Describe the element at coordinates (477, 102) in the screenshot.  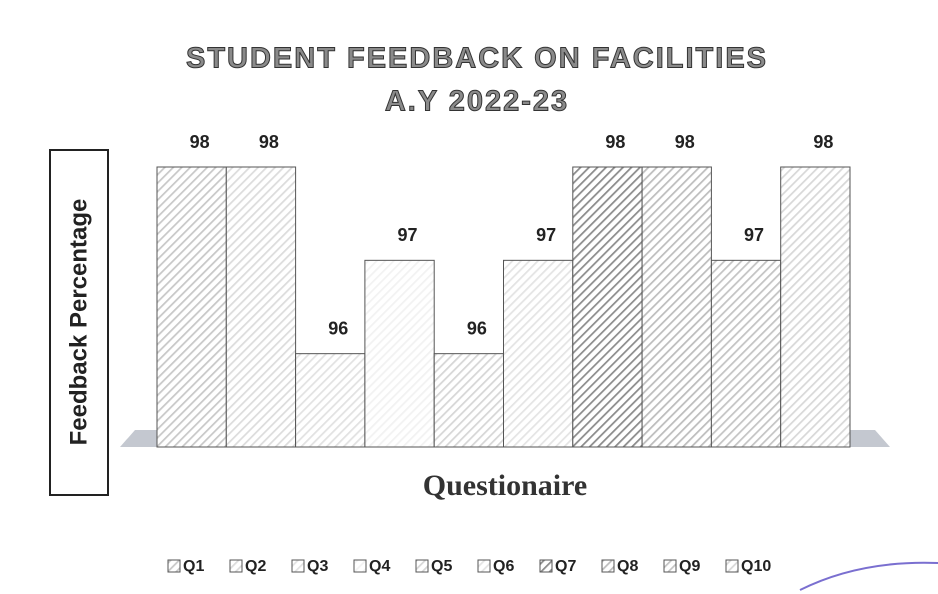
I see `chart-subtitle: A.Y 2022-23` at that location.